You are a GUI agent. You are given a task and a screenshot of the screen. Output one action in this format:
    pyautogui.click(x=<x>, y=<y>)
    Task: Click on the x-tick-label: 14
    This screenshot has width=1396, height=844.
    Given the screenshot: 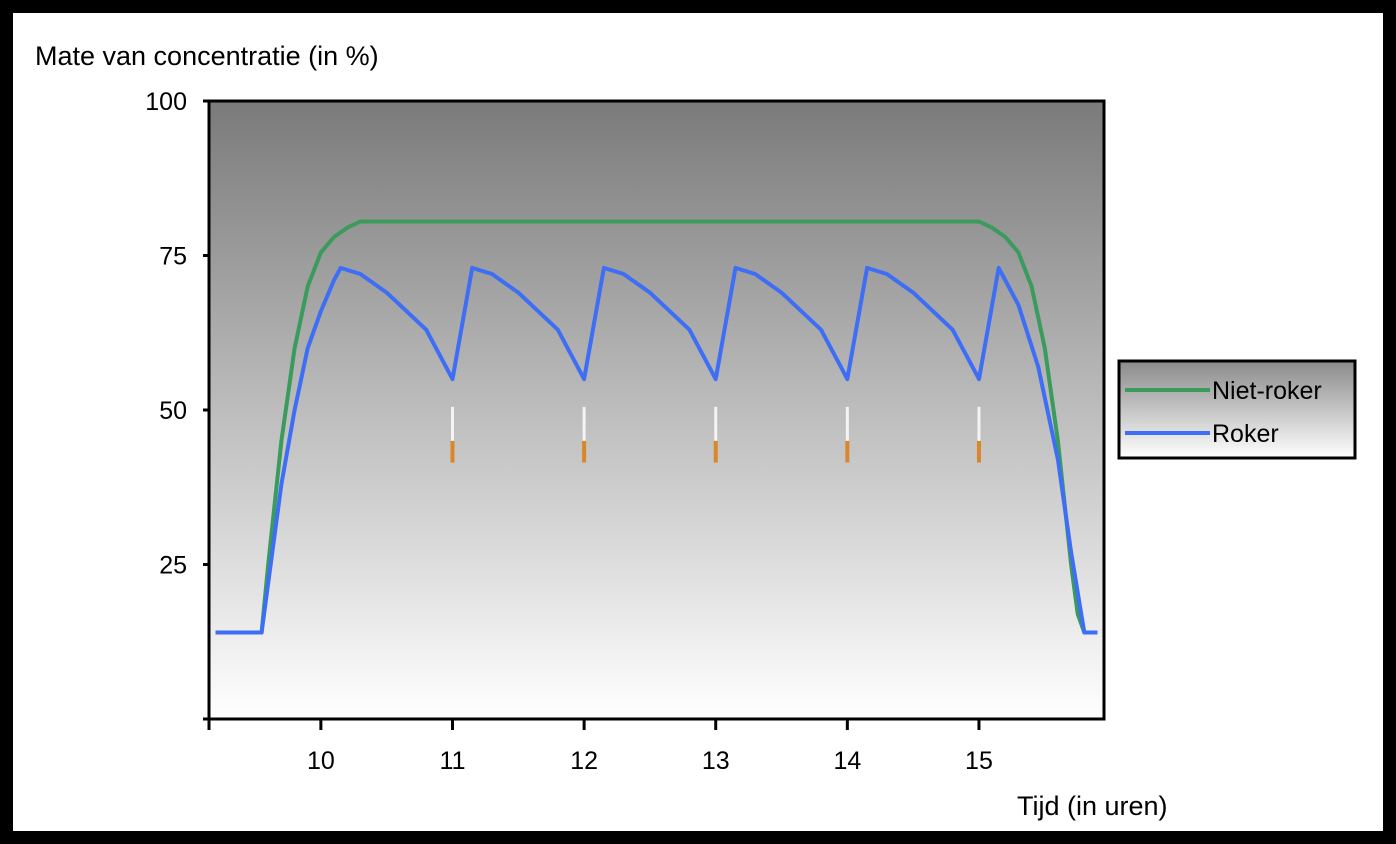 What is the action you would take?
    pyautogui.click(x=847, y=761)
    